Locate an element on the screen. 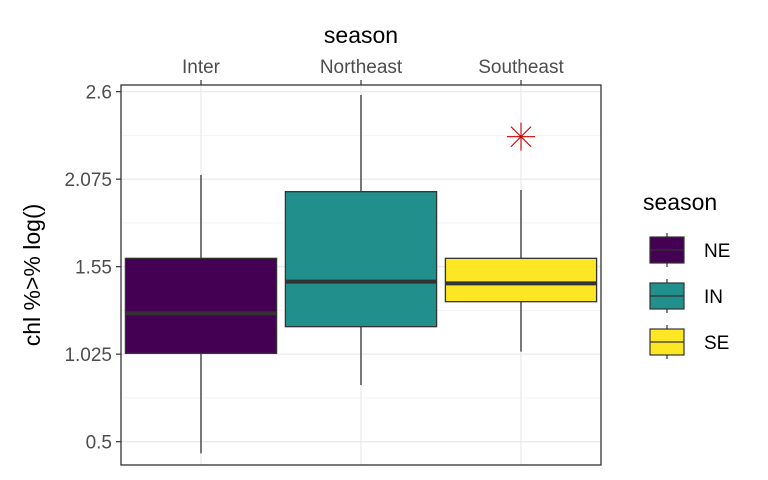  outlier-point is located at coordinates (521, 136).